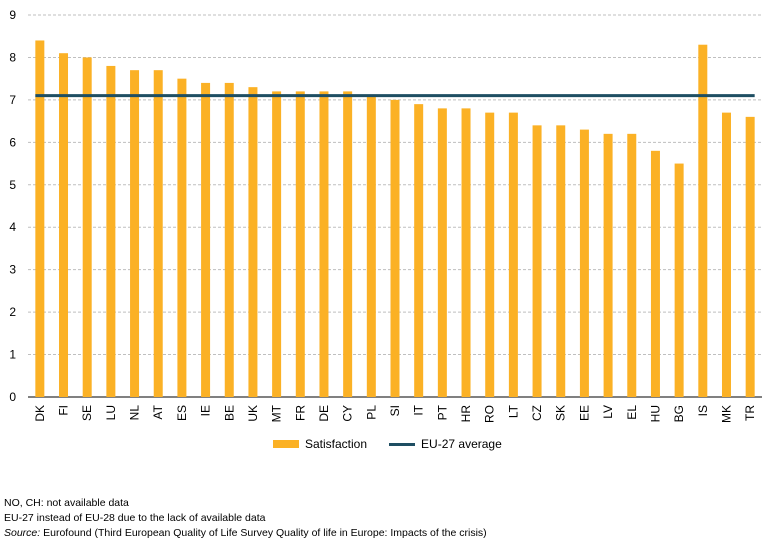 The width and height of the screenshot is (781, 542). I want to click on bar-pt, so click(442, 252).